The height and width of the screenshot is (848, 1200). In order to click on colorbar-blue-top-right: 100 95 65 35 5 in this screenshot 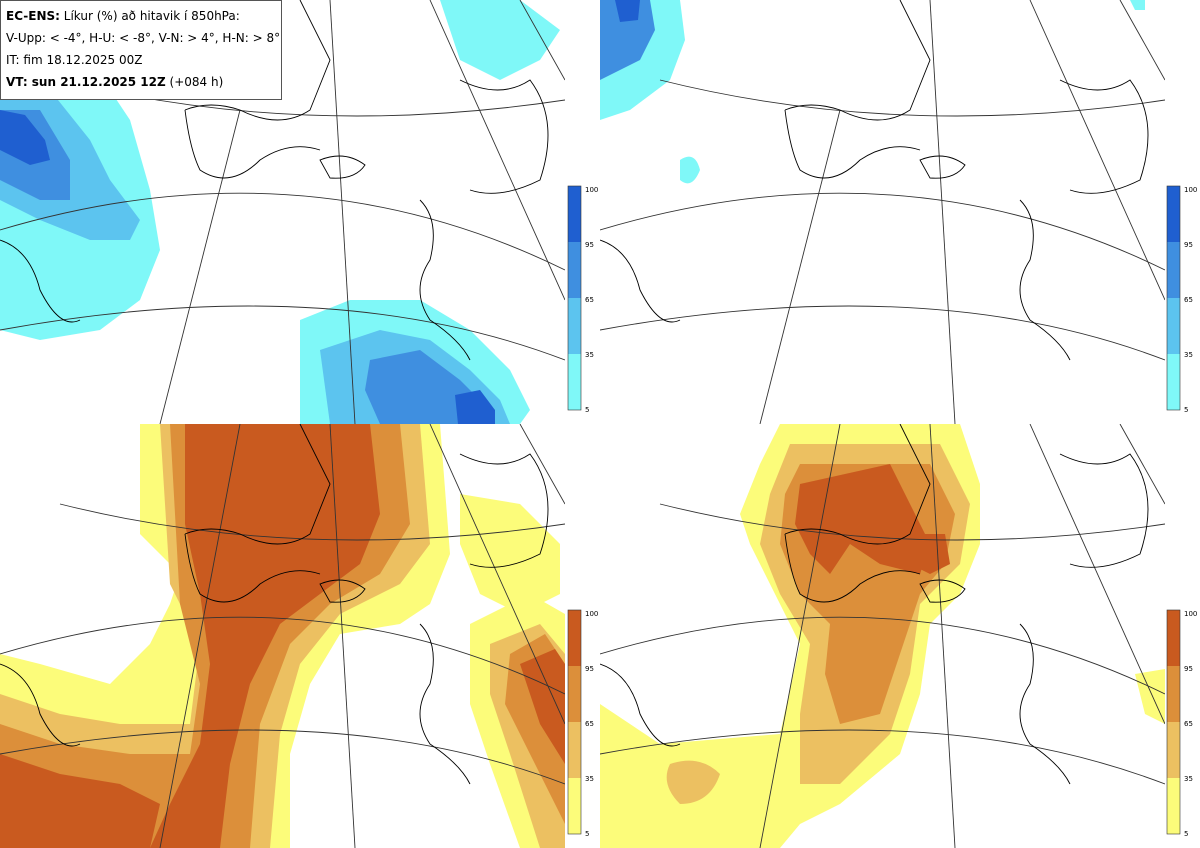, I will do `click(1182, 299)`.